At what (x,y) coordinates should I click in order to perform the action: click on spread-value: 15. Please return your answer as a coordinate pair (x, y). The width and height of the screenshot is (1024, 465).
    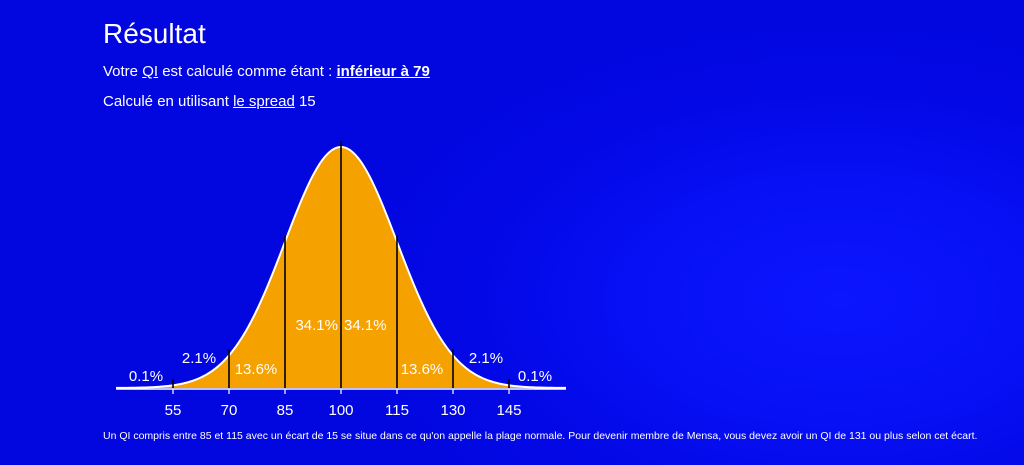
    Looking at the image, I should click on (305, 101).